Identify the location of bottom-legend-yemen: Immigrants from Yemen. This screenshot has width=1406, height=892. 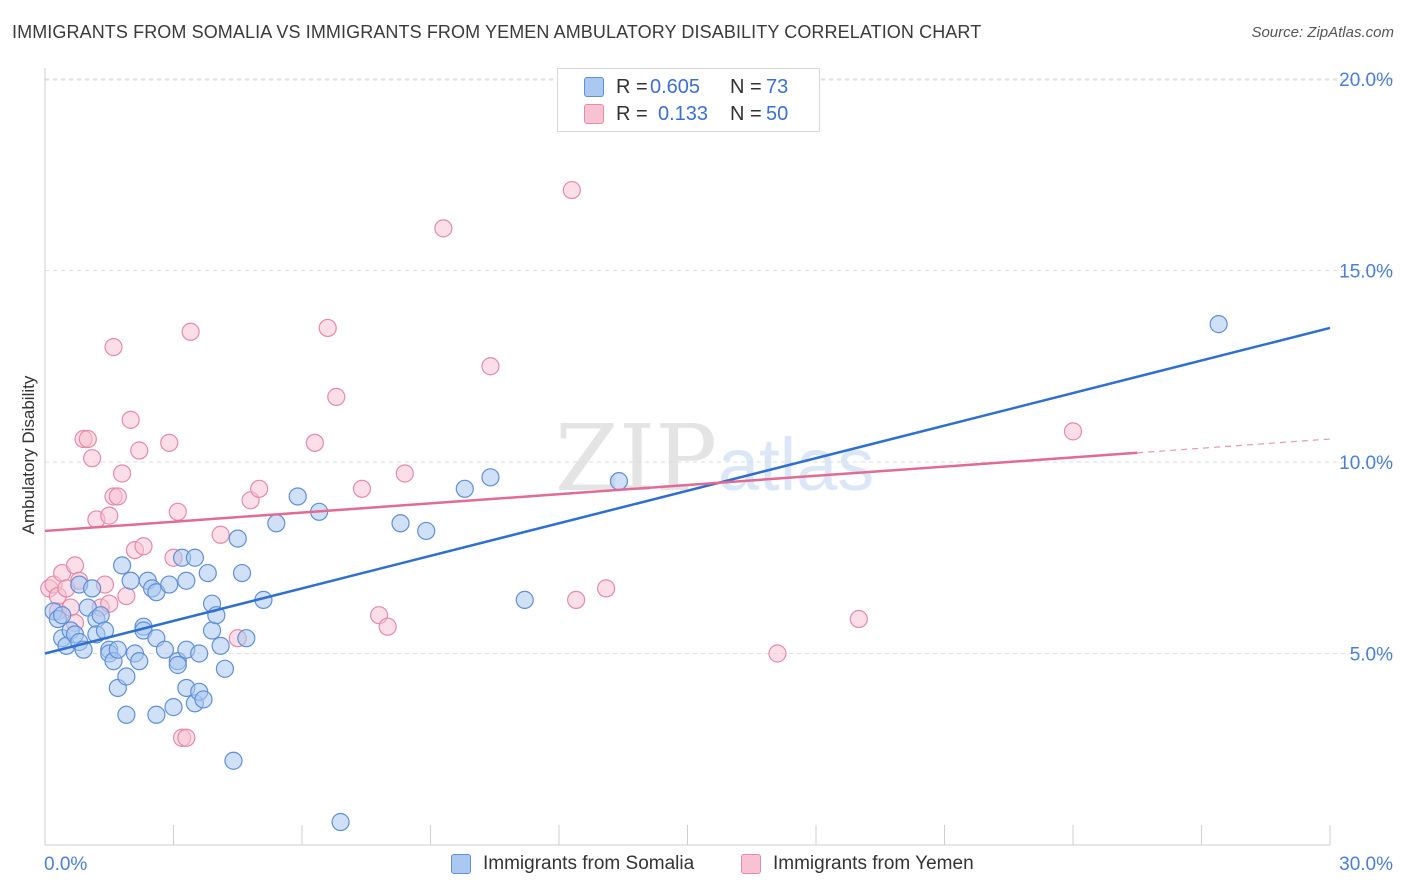
(857, 864).